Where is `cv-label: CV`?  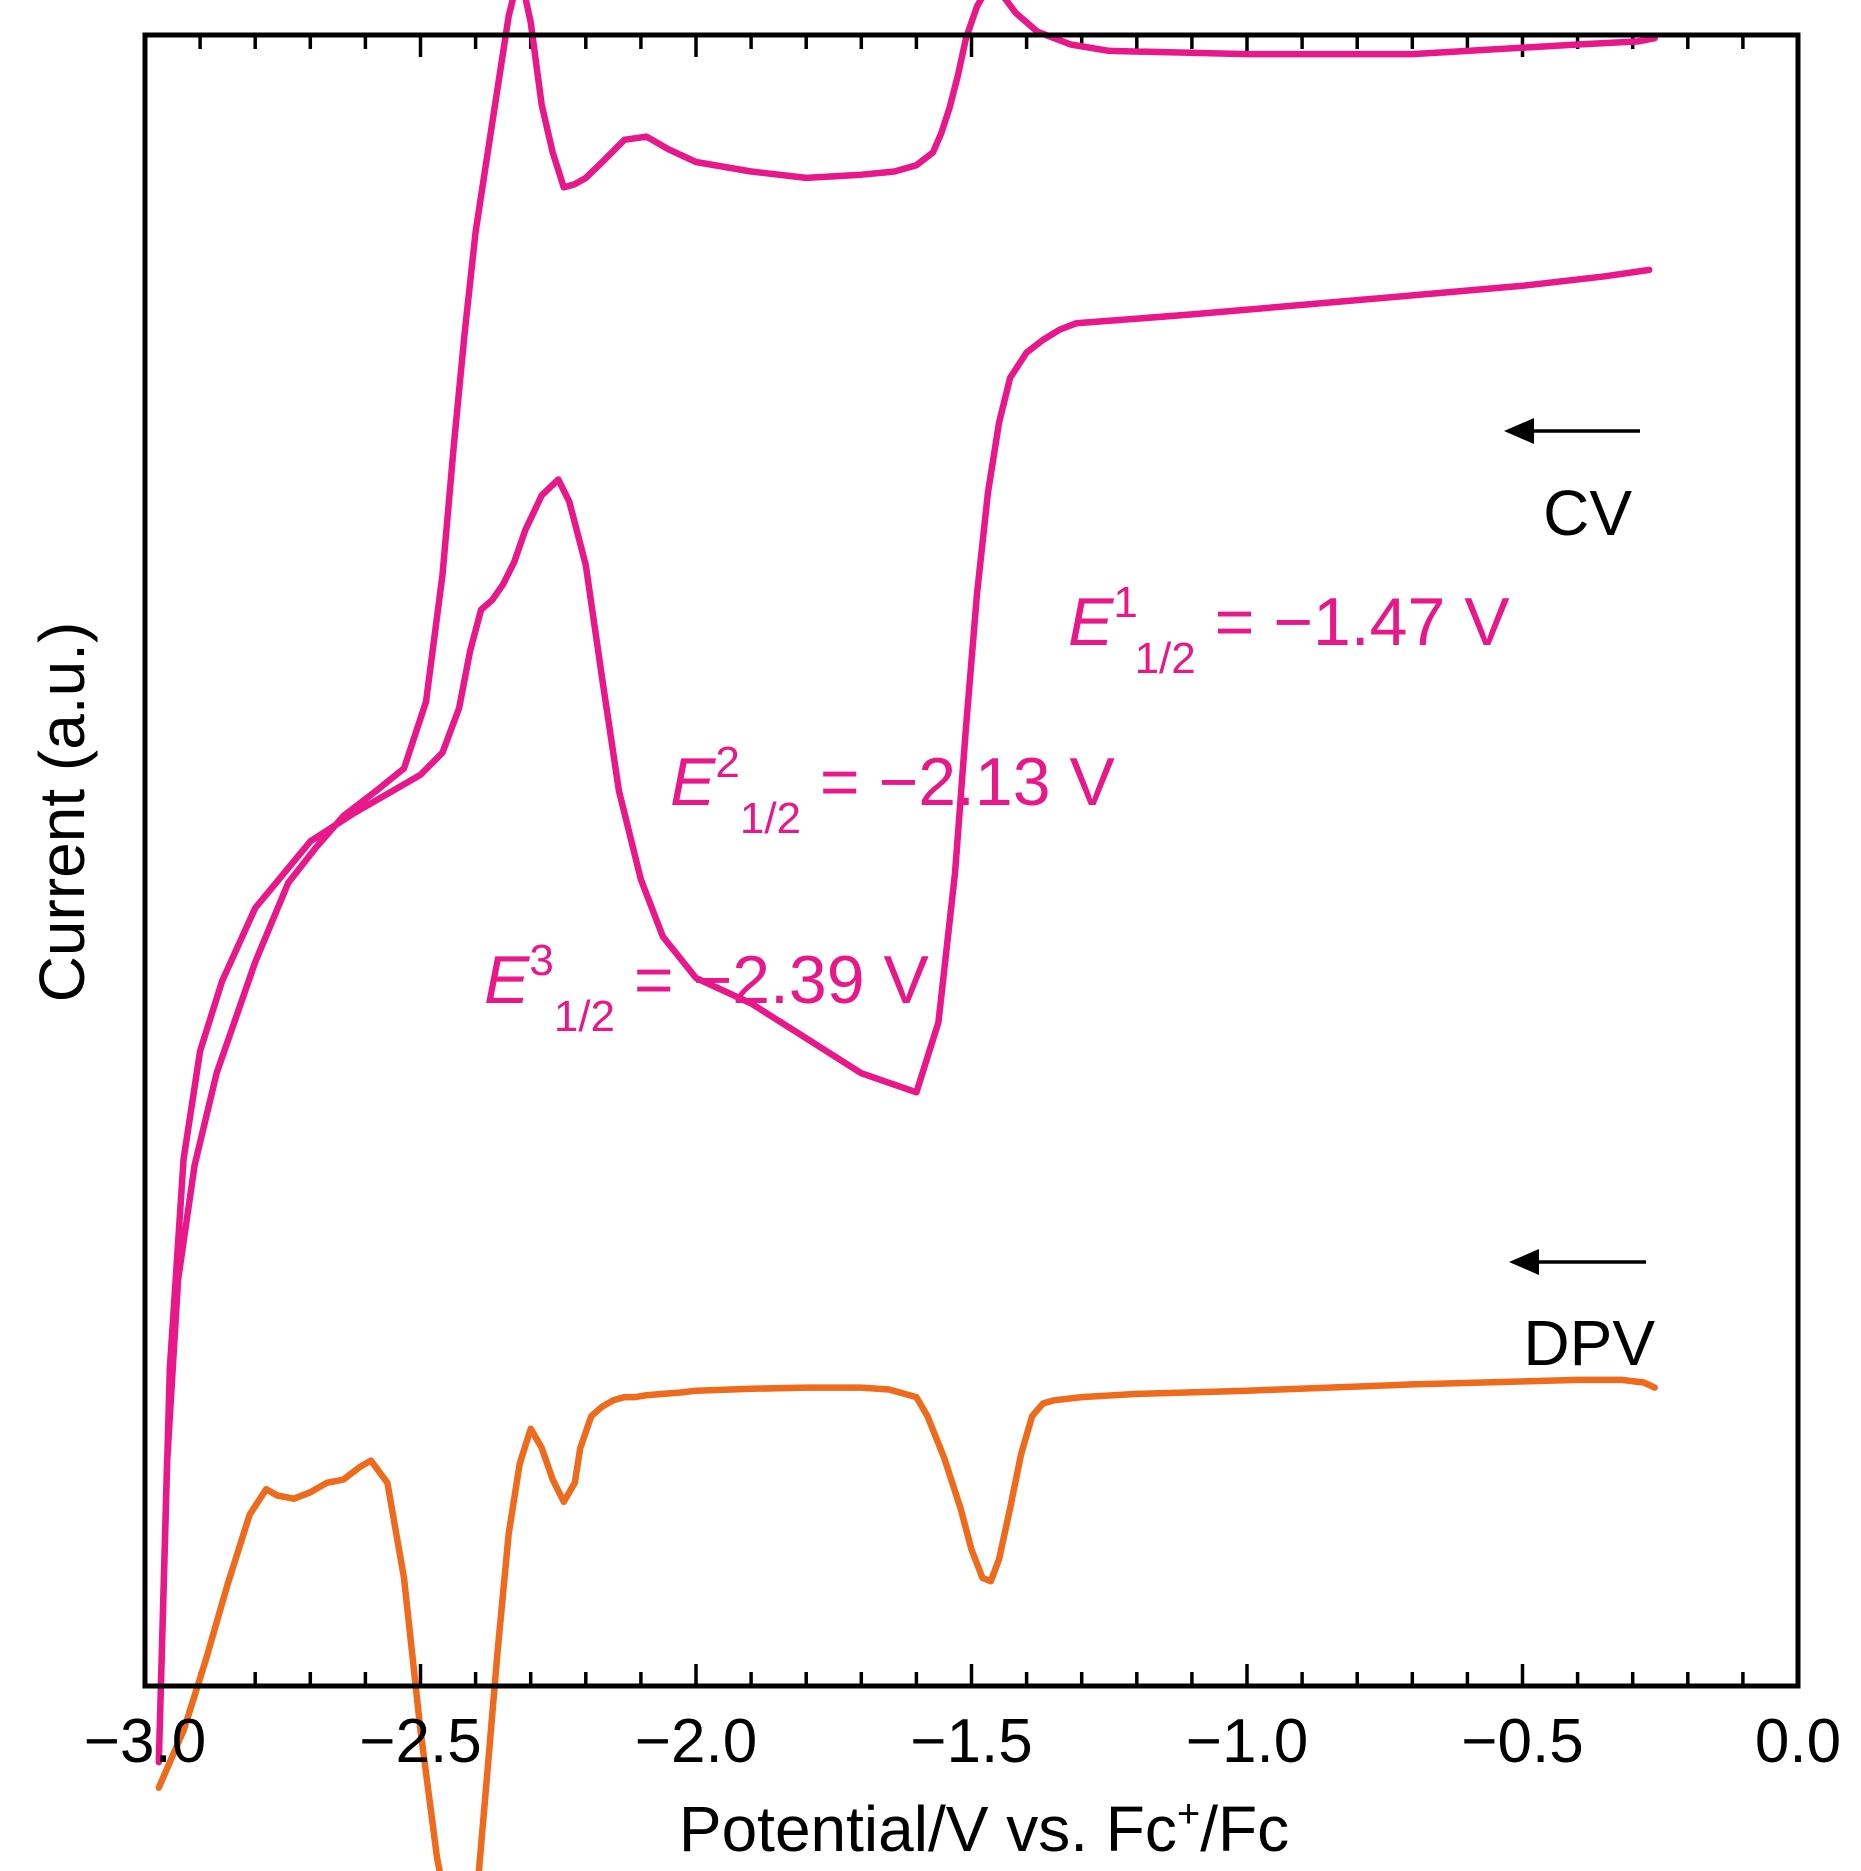 cv-label: CV is located at coordinates (1587, 513).